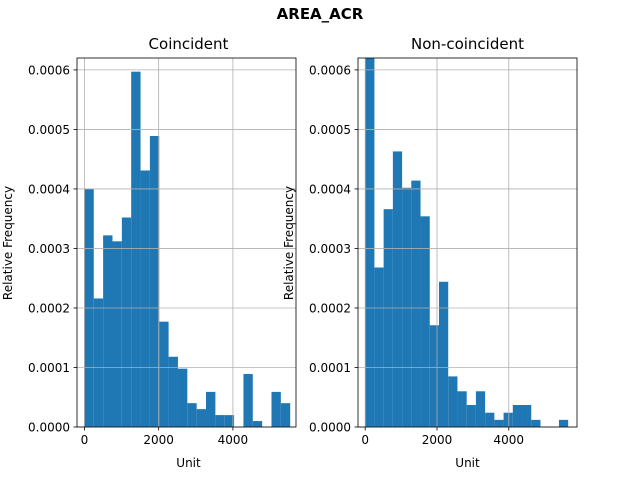 The height and width of the screenshot is (480, 640). What do you see at coordinates (330, 428) in the screenshot?
I see `non-coincident-y-tick-label: 0.0000` at bounding box center [330, 428].